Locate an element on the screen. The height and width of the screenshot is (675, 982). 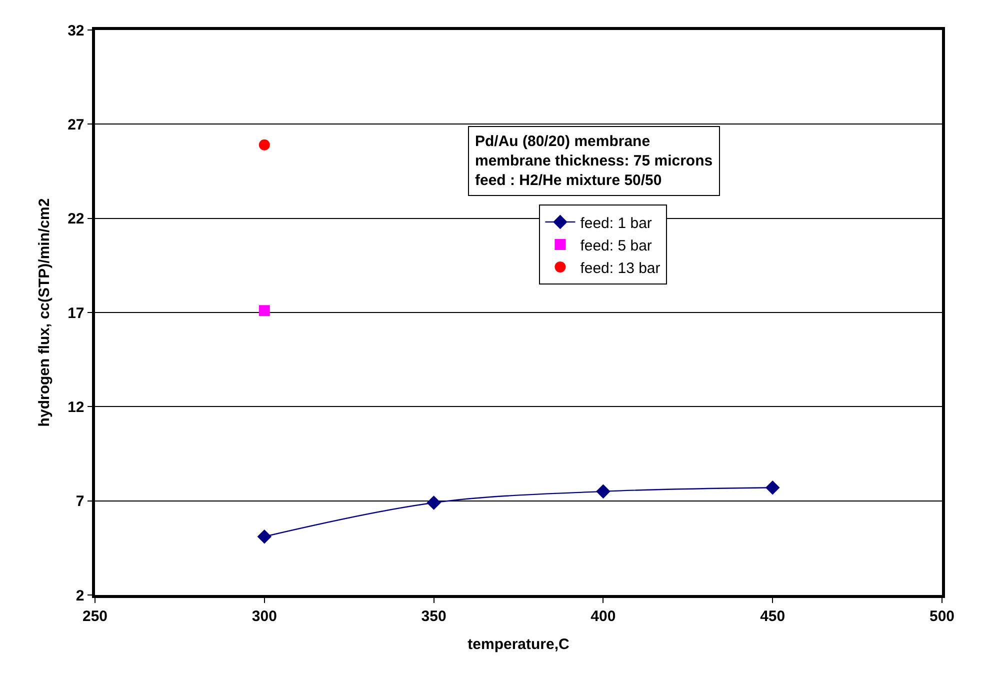
y-tick-label: 27 is located at coordinates (76, 125).